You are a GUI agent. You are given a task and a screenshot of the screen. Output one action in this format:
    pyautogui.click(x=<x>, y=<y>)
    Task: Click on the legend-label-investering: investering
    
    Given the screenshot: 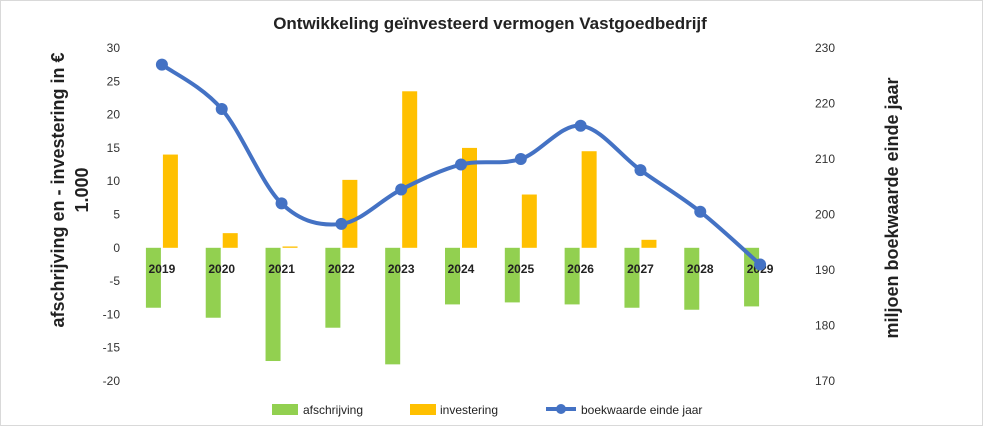 What is the action you would take?
    pyautogui.click(x=469, y=410)
    